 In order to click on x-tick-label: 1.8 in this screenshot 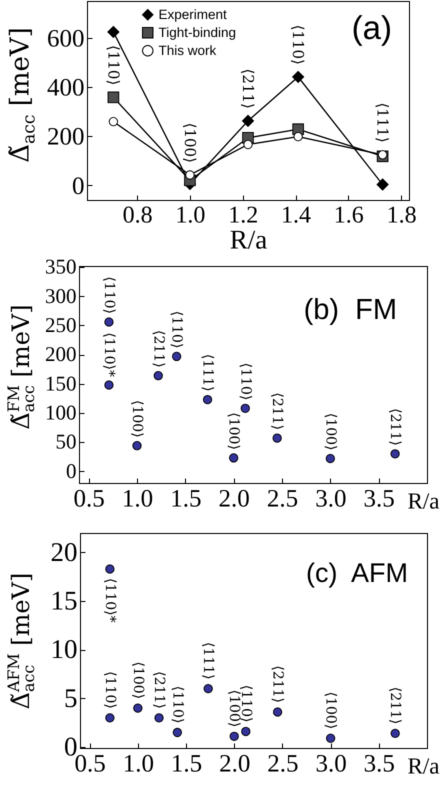, I will do `click(401, 215)`.